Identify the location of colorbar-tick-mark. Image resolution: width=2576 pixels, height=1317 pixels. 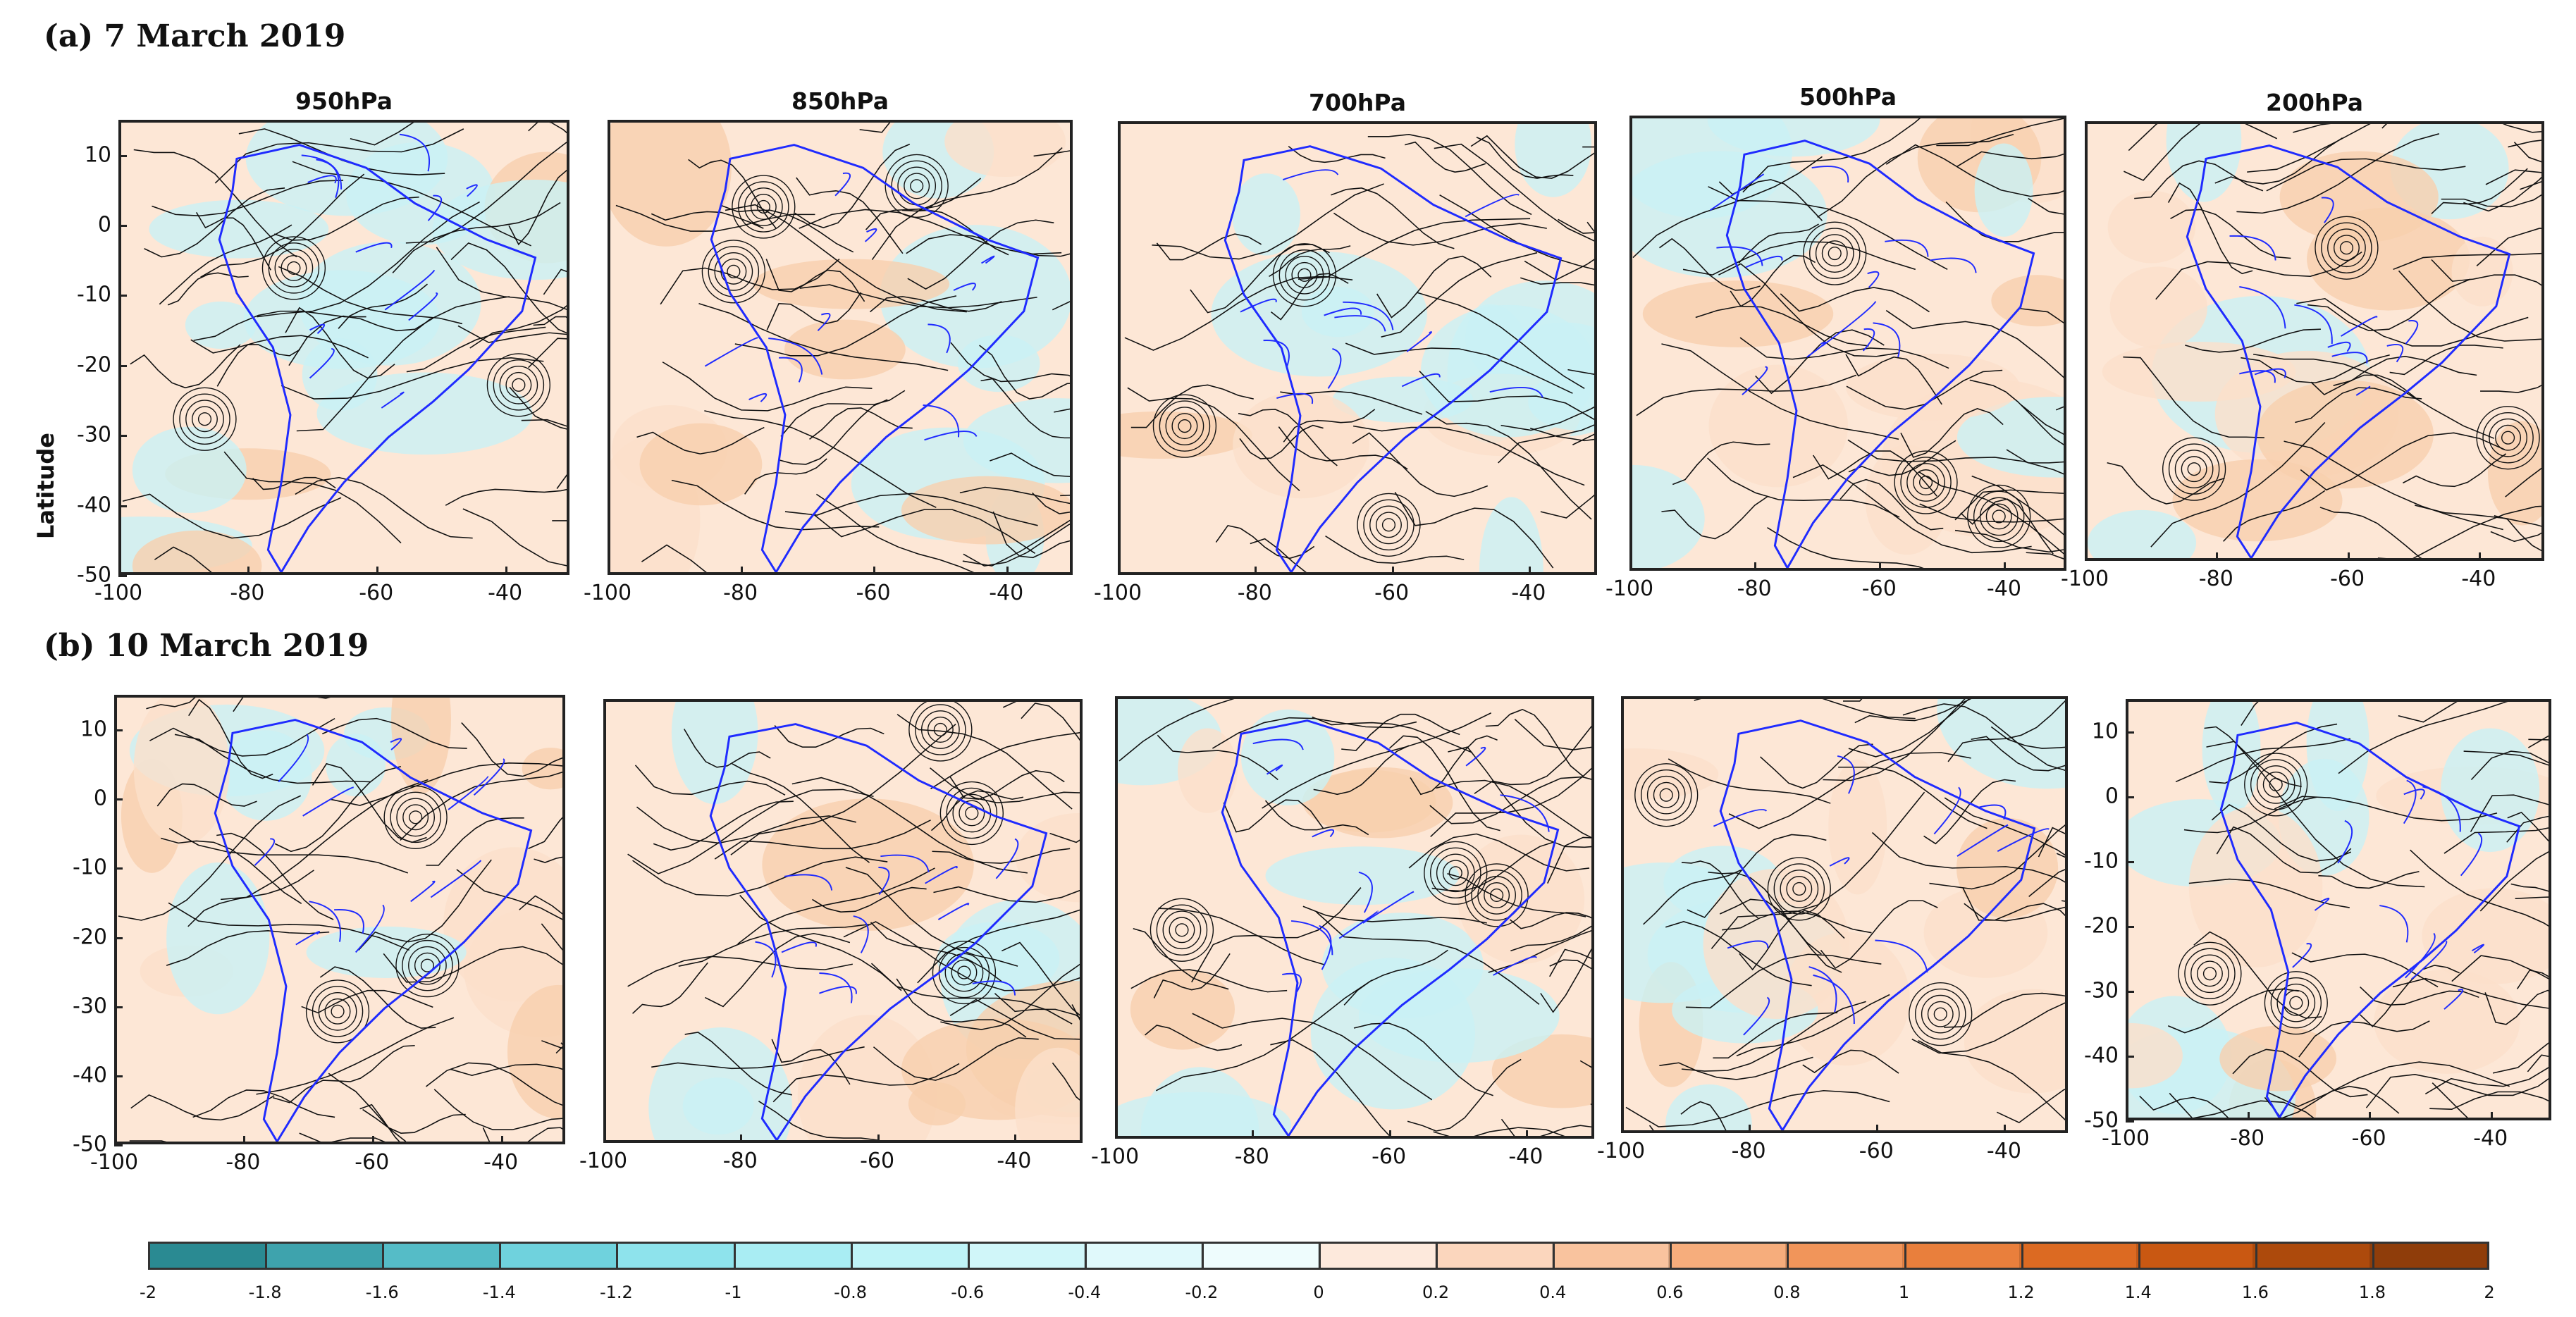
(2256, 1256).